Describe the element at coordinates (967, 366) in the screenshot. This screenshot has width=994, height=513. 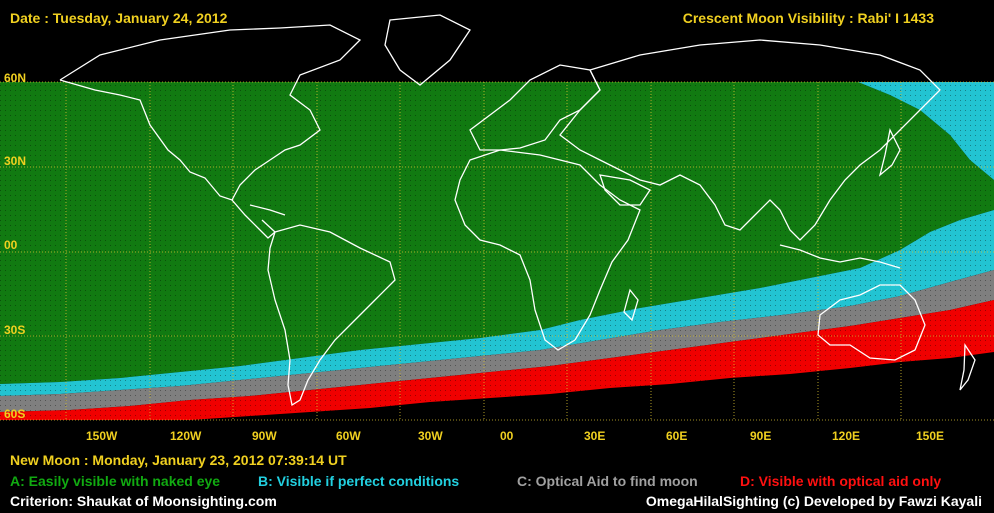
I see `new-zealand-outline` at that location.